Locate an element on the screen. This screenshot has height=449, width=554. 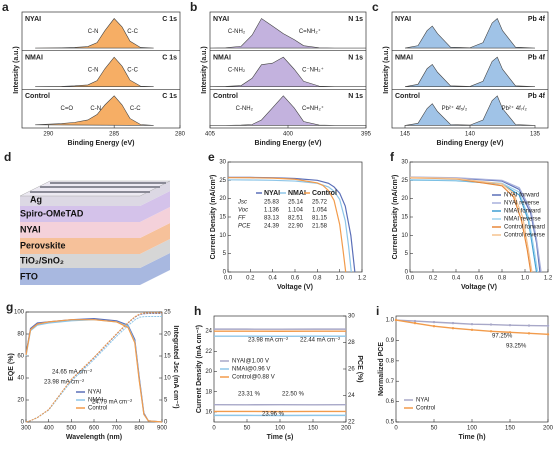
legend-label: NYAI@1.00 V is located at coordinates (250, 362).